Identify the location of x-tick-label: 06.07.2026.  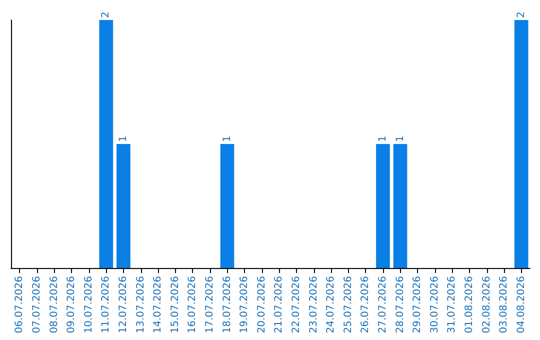
(20, 305).